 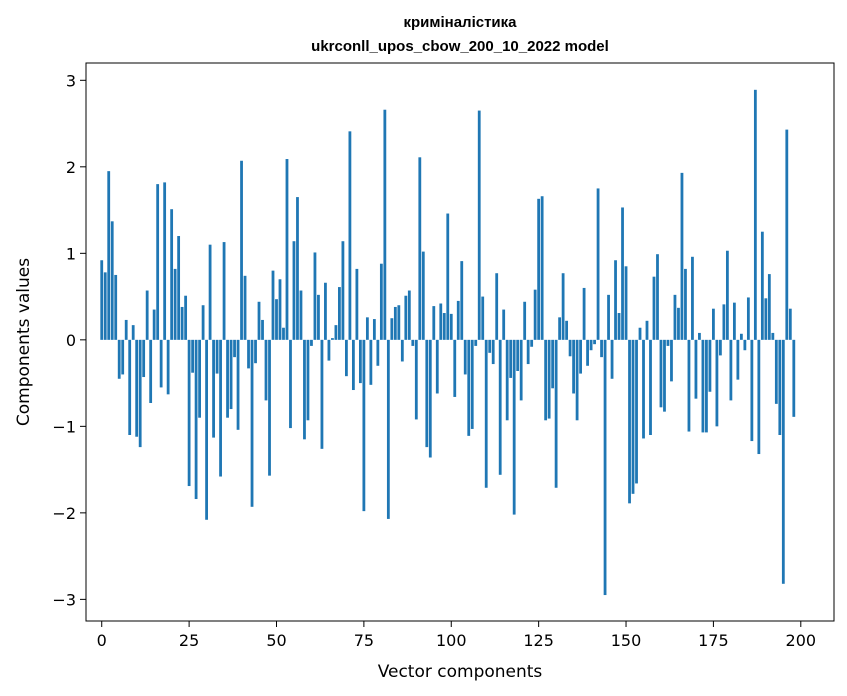 I want to click on y-axis-ticks: −3 −2 −1 0 1 2 3, so click(x=69, y=340).